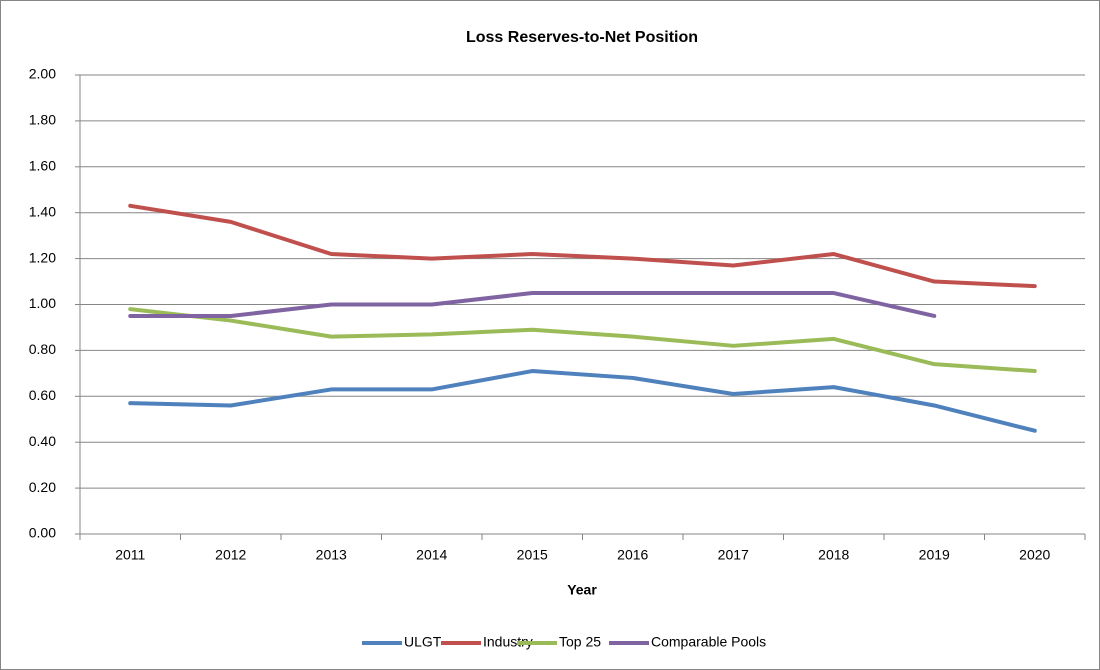  I want to click on legend-label: Top 25, so click(580, 642).